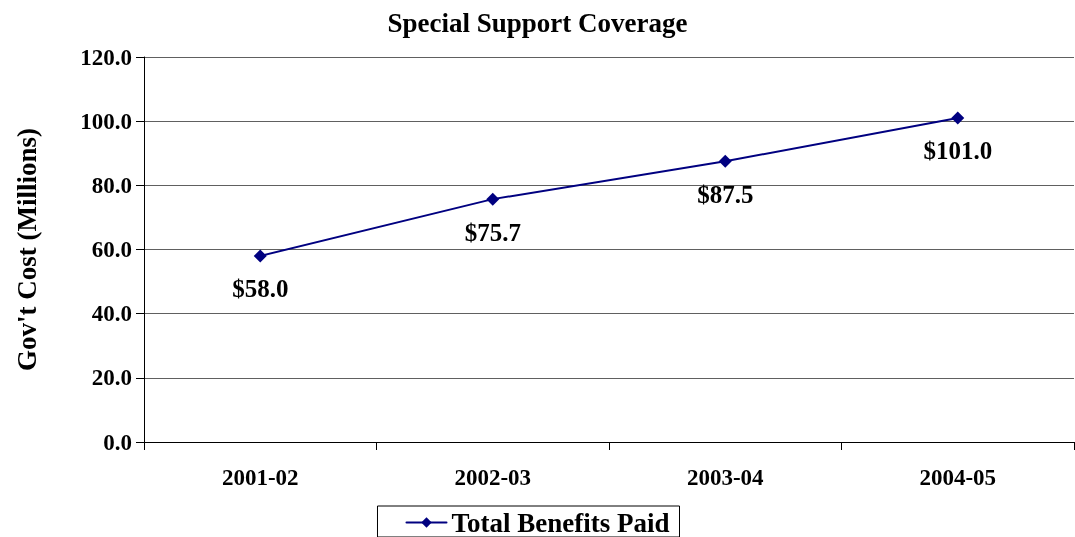 This screenshot has height=537, width=1075. What do you see at coordinates (958, 151) in the screenshot?
I see `data-label: $101.0` at bounding box center [958, 151].